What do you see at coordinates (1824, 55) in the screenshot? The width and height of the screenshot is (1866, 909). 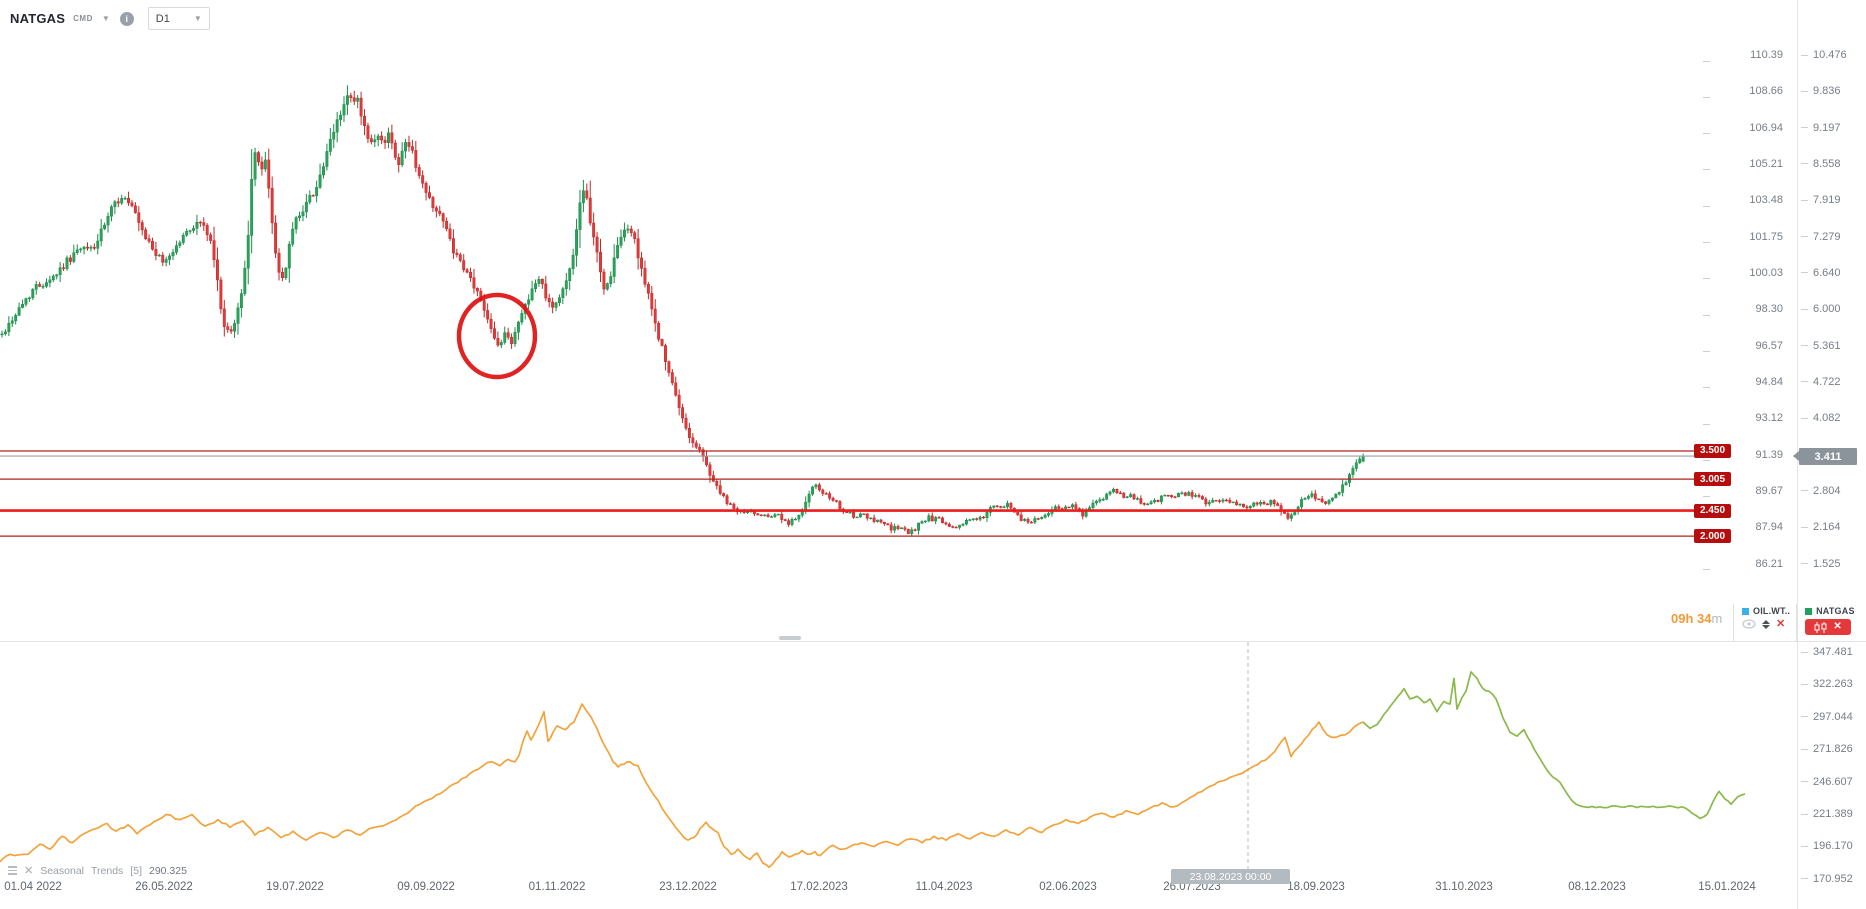 I see `axis-label: 10.476` at bounding box center [1824, 55].